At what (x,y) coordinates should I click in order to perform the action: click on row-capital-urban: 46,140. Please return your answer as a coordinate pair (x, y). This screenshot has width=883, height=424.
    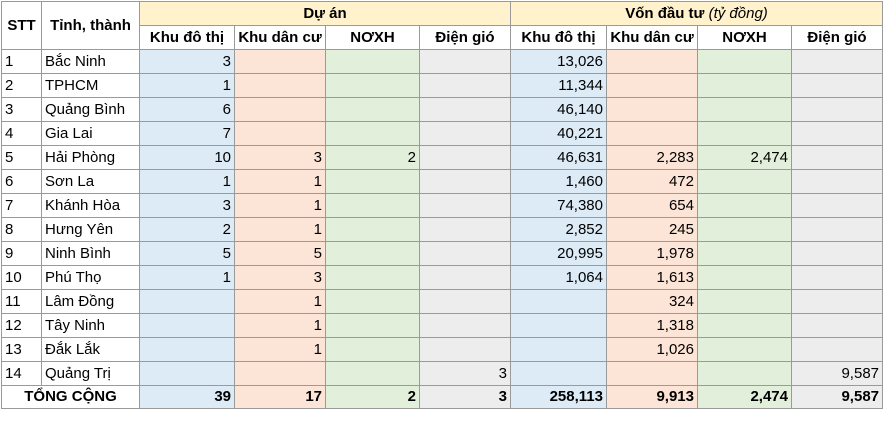
    Looking at the image, I should click on (558, 109).